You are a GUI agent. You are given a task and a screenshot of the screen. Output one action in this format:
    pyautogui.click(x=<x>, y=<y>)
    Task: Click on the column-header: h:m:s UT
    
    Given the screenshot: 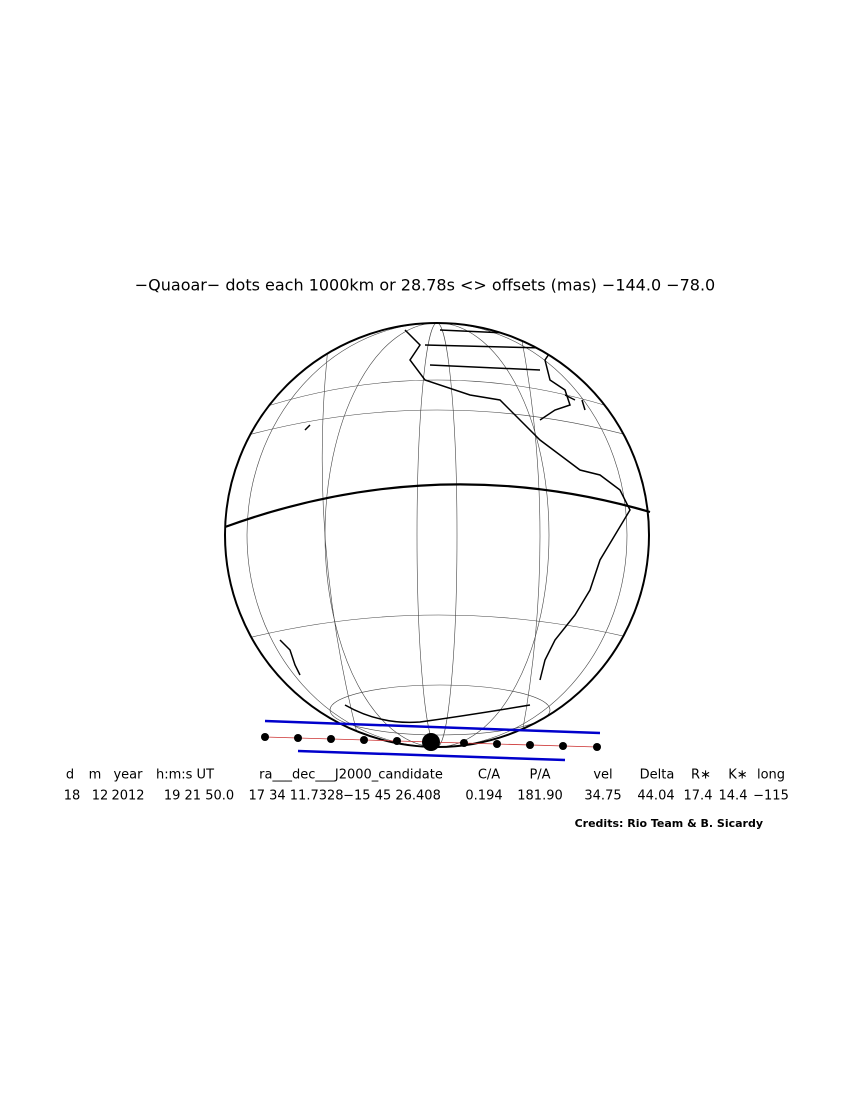 What is the action you would take?
    pyautogui.click(x=185, y=775)
    